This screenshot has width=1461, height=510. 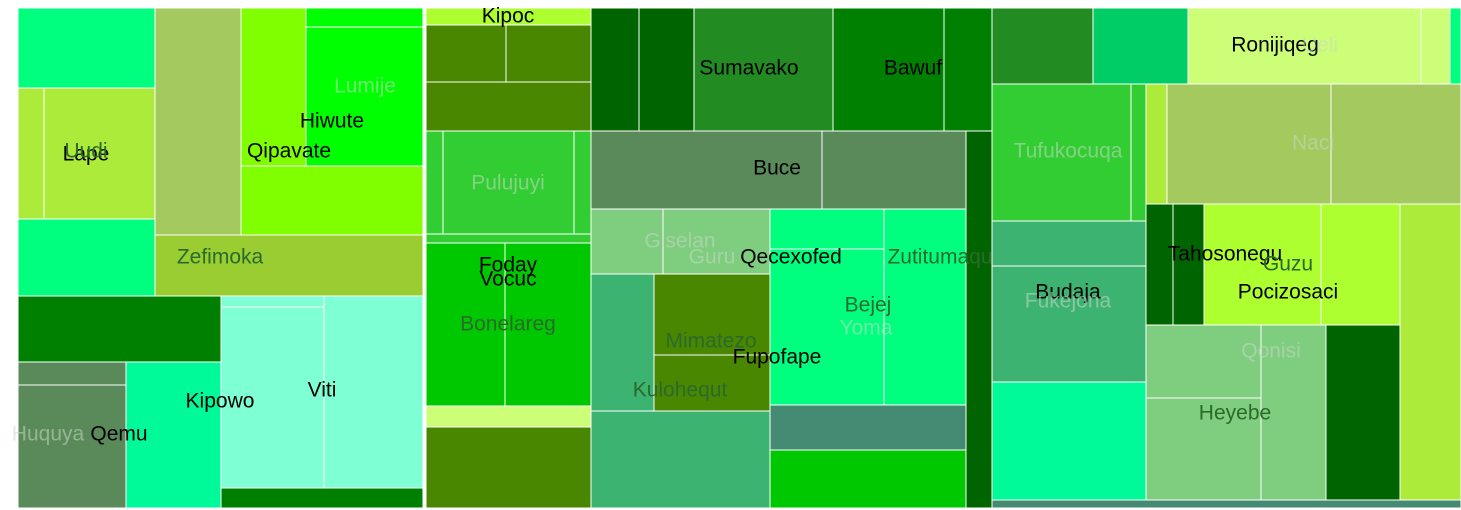 I want to click on tile-label-budaja: Budaja, so click(x=1068, y=292).